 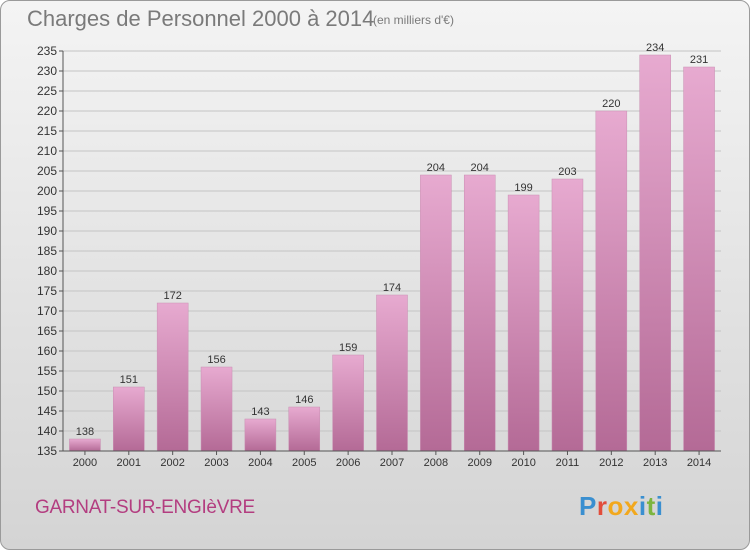 I want to click on y-tick-label: 165, so click(x=47, y=331).